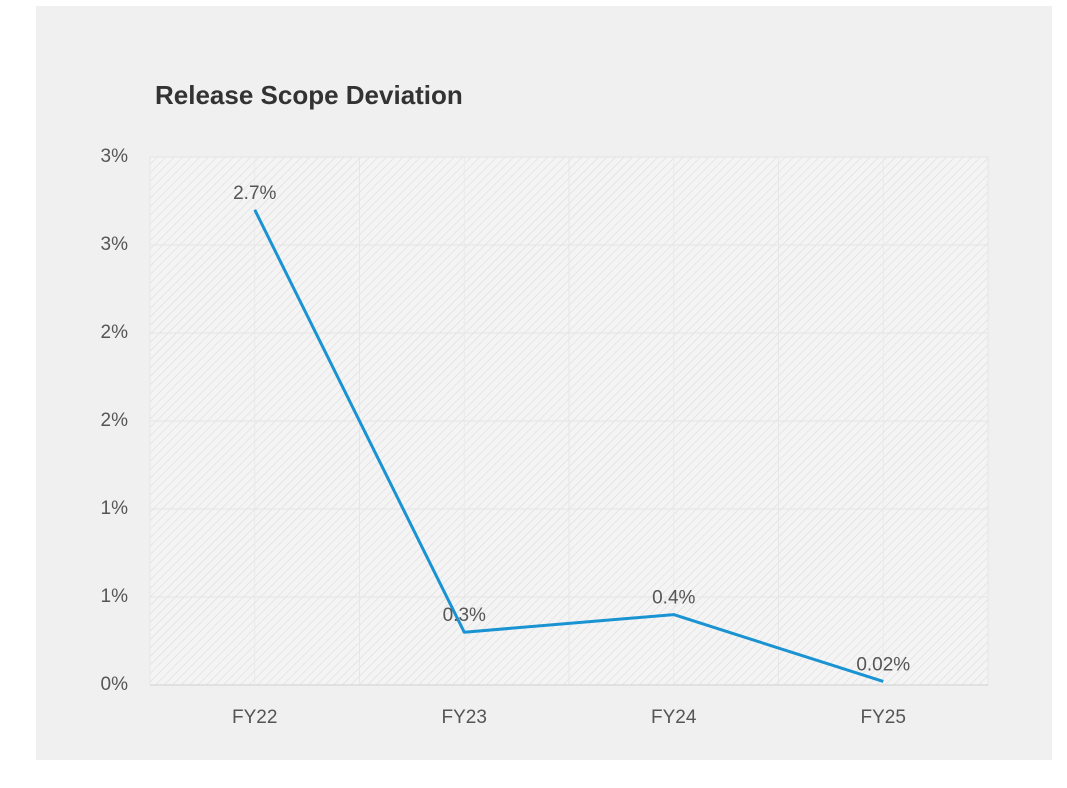 The width and height of the screenshot is (1067, 788). I want to click on chart-title: Release Scope Deviation, so click(309, 95).